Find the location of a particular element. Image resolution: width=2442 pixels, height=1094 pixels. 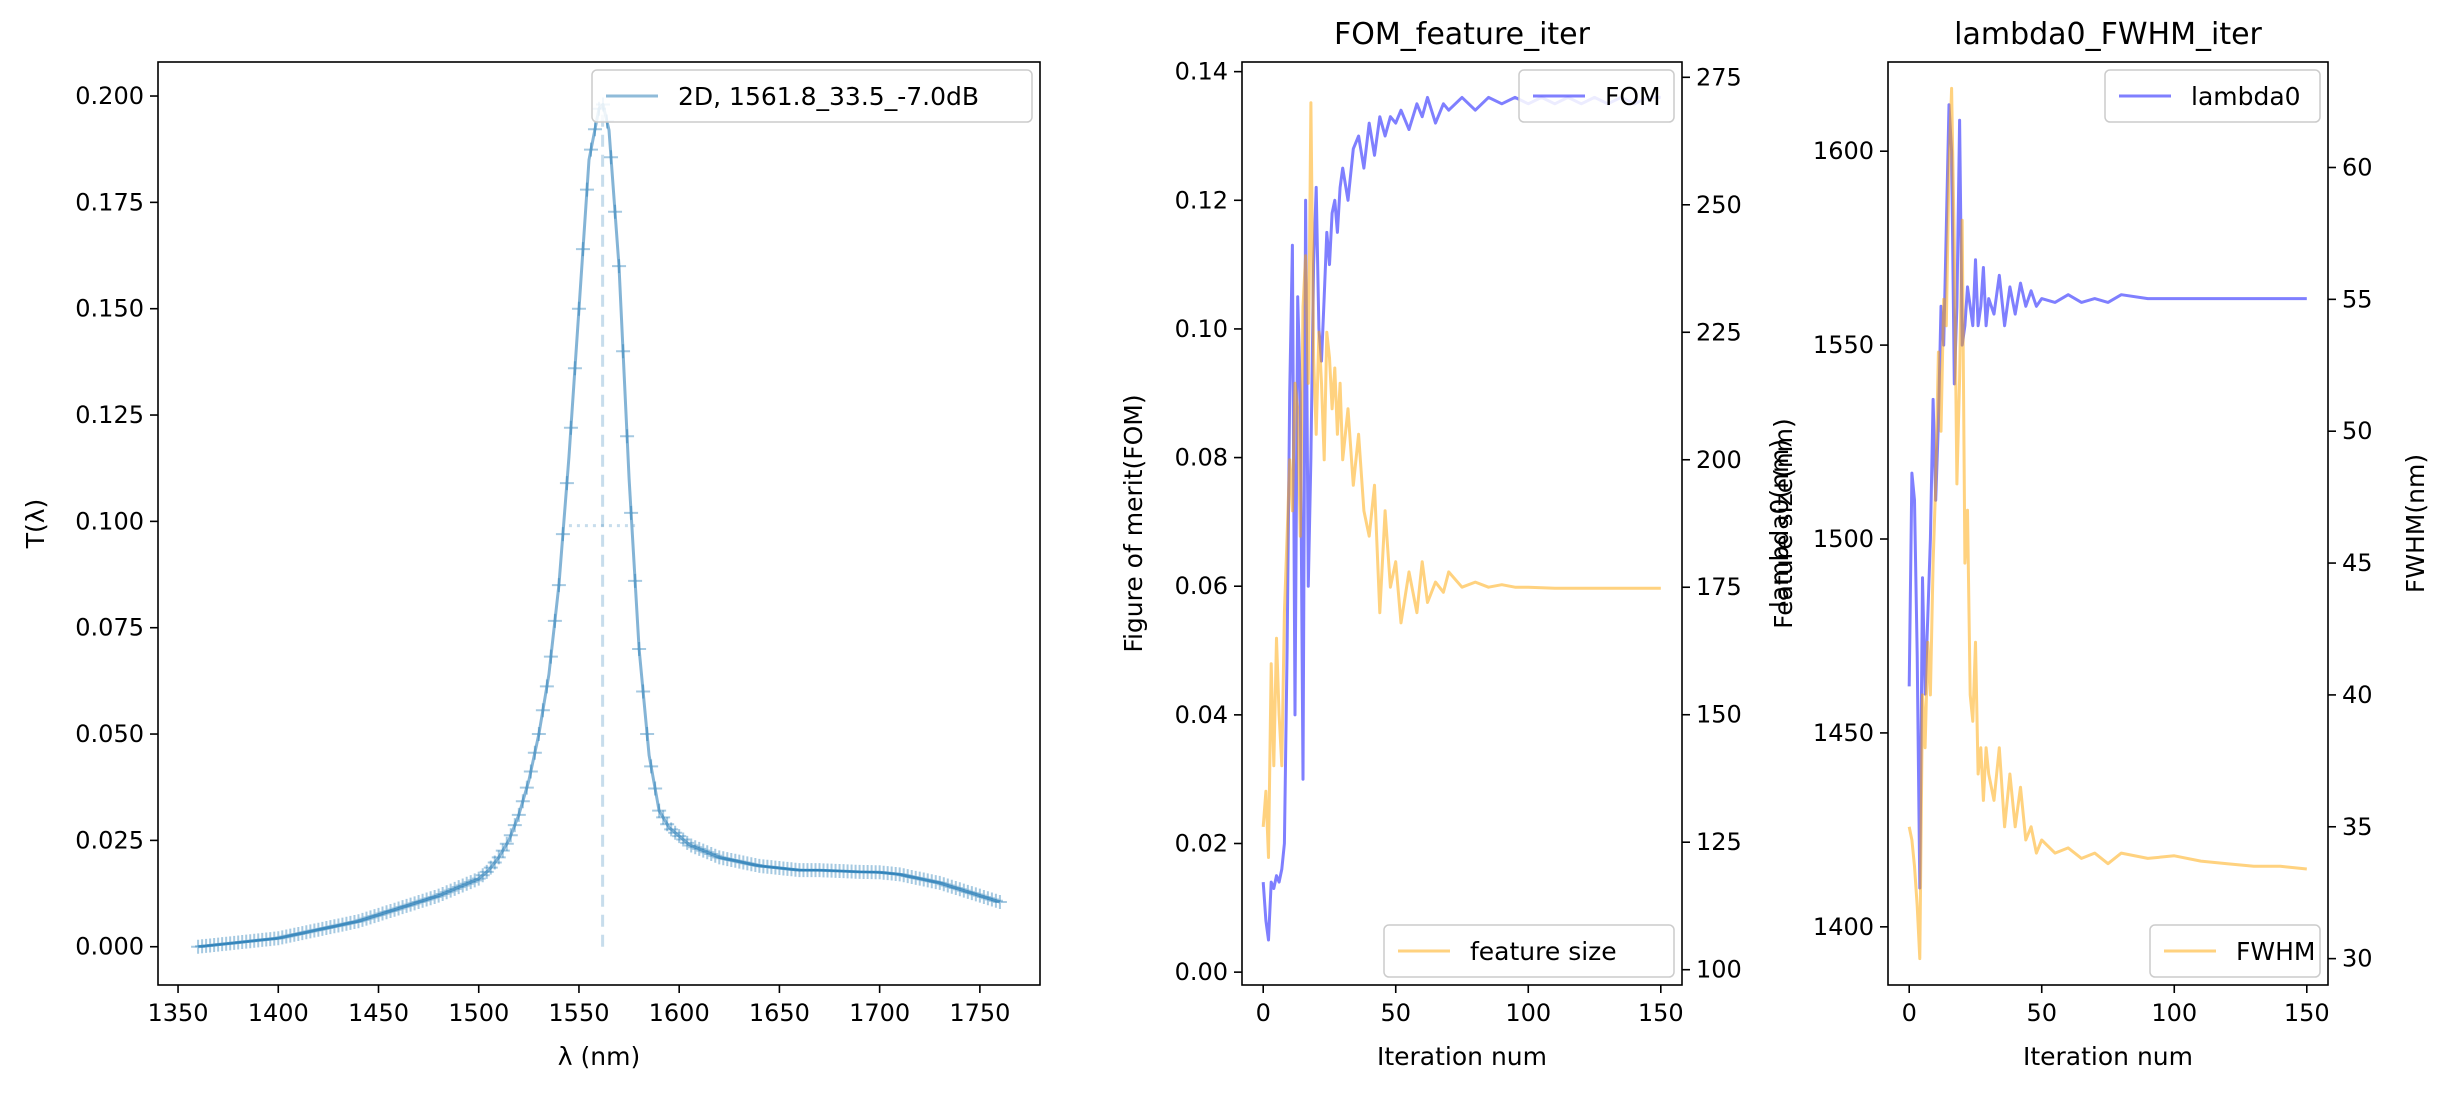

legend-label: lambda0 is located at coordinates (2246, 96).